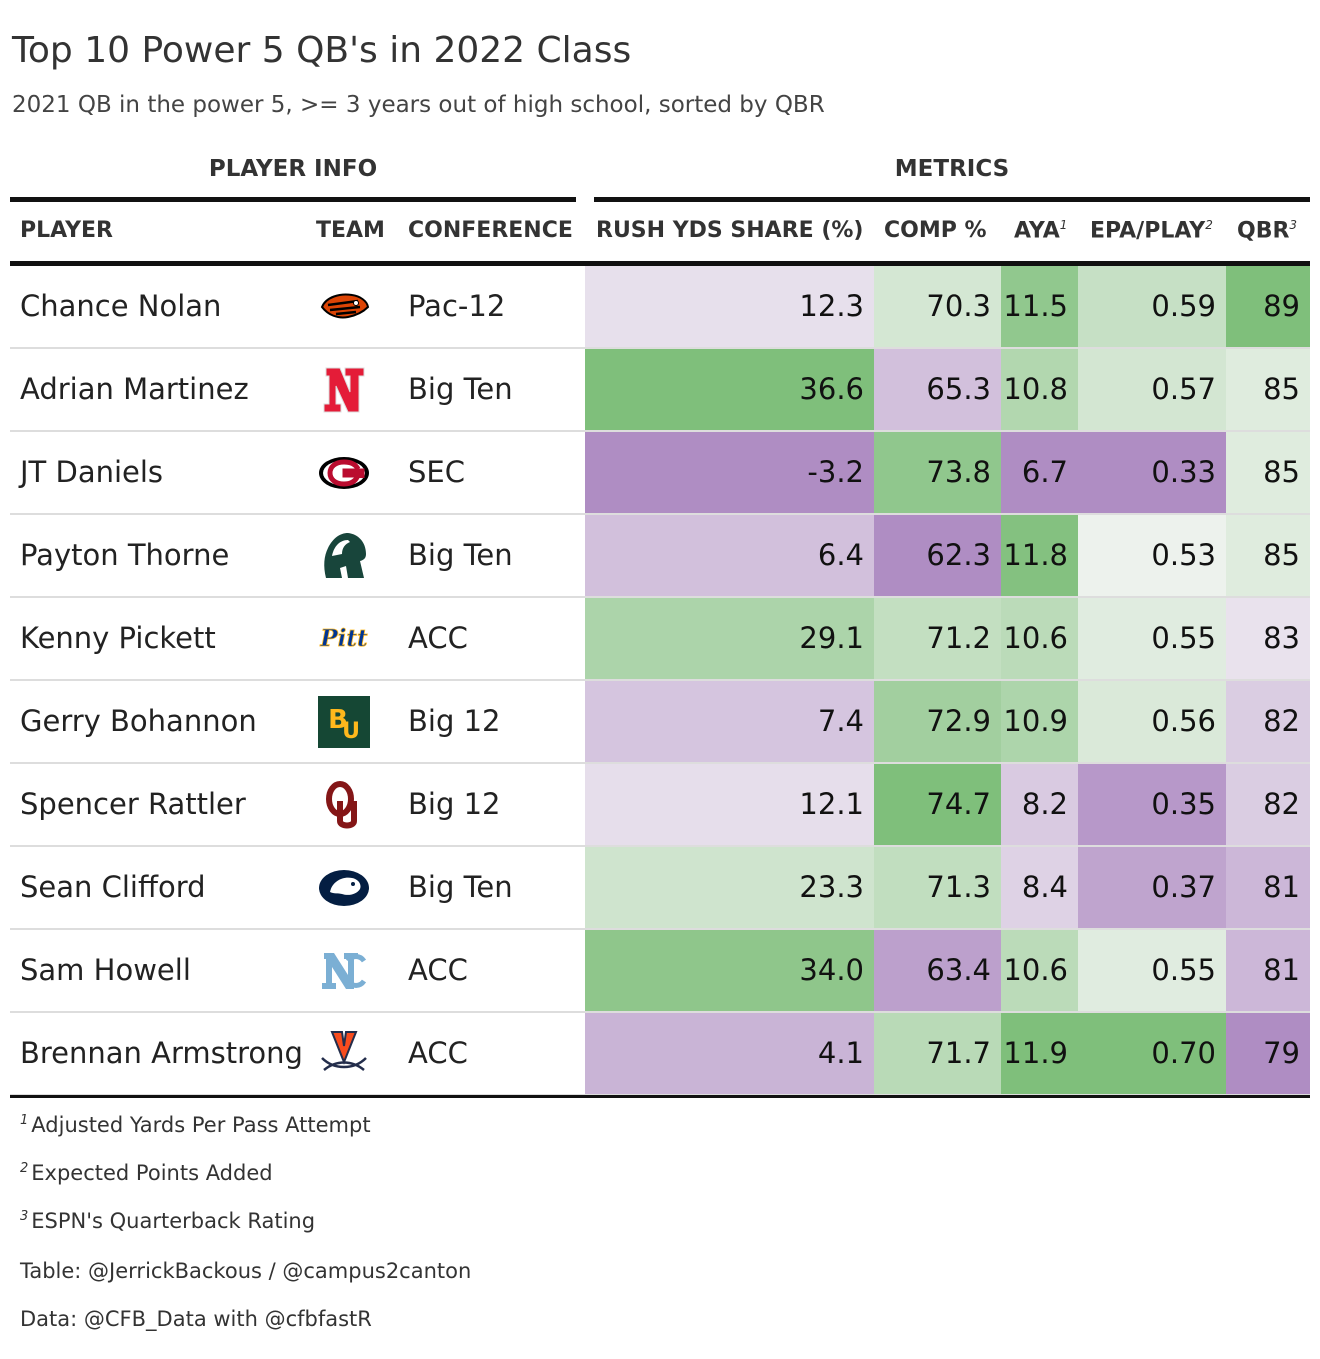 The width and height of the screenshot is (1320, 1359). I want to click on player-name: Spencer Rattler, so click(133, 804).